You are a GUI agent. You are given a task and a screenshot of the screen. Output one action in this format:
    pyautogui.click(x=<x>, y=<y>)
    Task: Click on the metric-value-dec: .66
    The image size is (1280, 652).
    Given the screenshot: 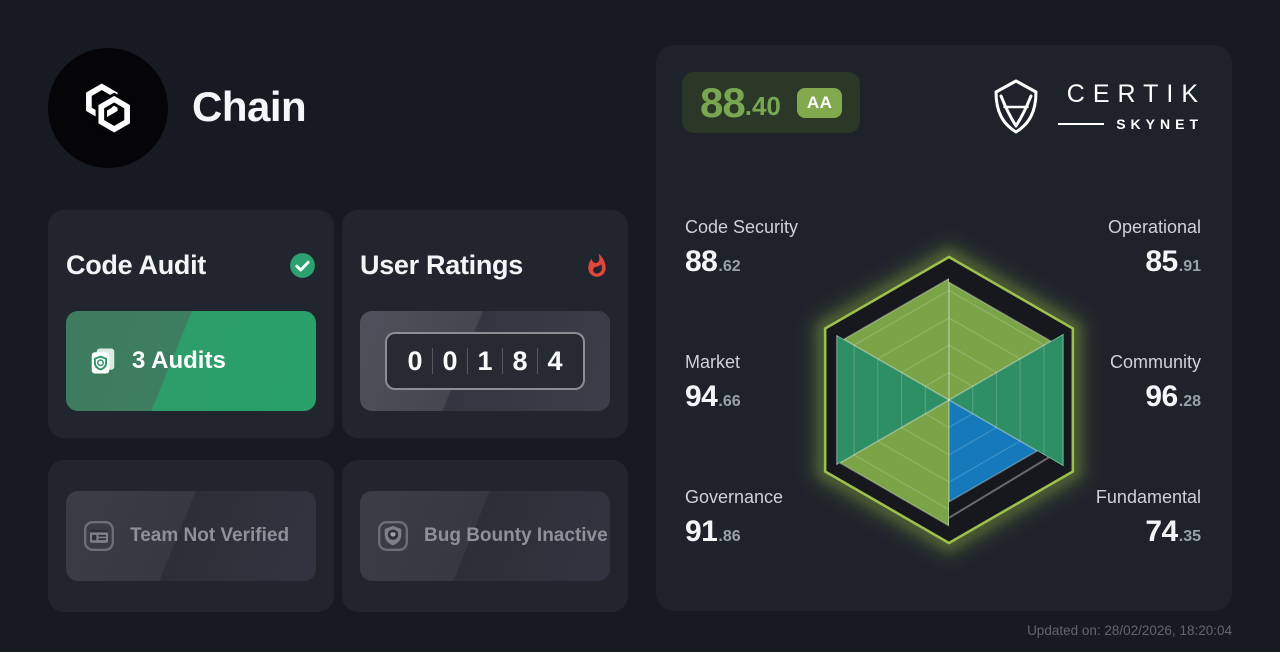 What is the action you would take?
    pyautogui.click(x=729, y=401)
    